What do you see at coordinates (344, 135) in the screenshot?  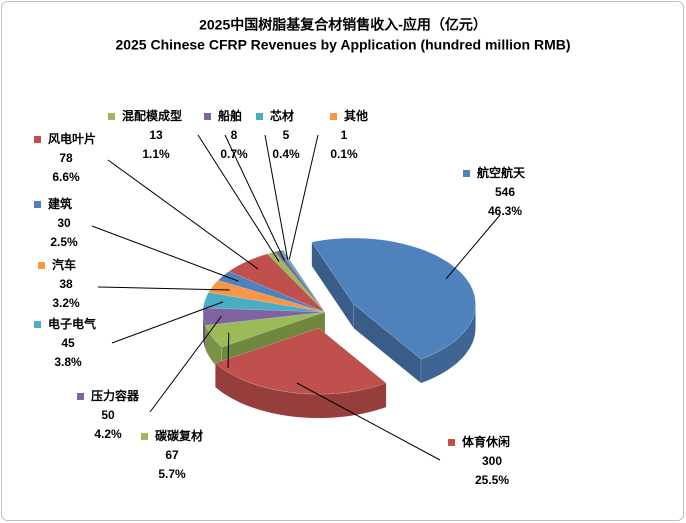 I see `value-label: 1` at bounding box center [344, 135].